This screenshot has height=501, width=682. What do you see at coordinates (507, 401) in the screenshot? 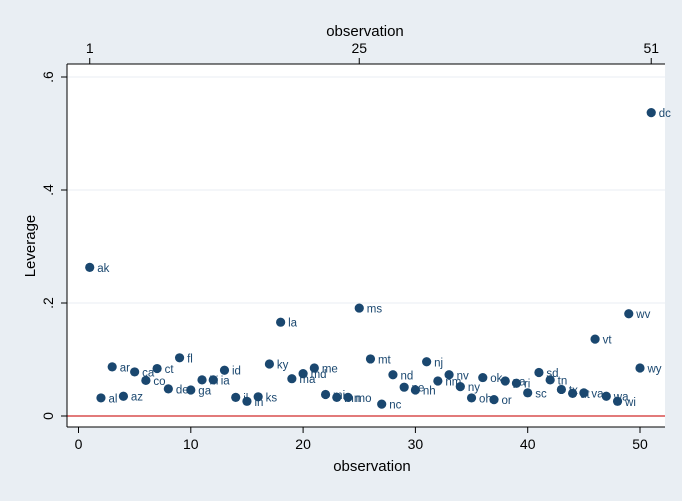
I see `point-label-or: or` at bounding box center [507, 401].